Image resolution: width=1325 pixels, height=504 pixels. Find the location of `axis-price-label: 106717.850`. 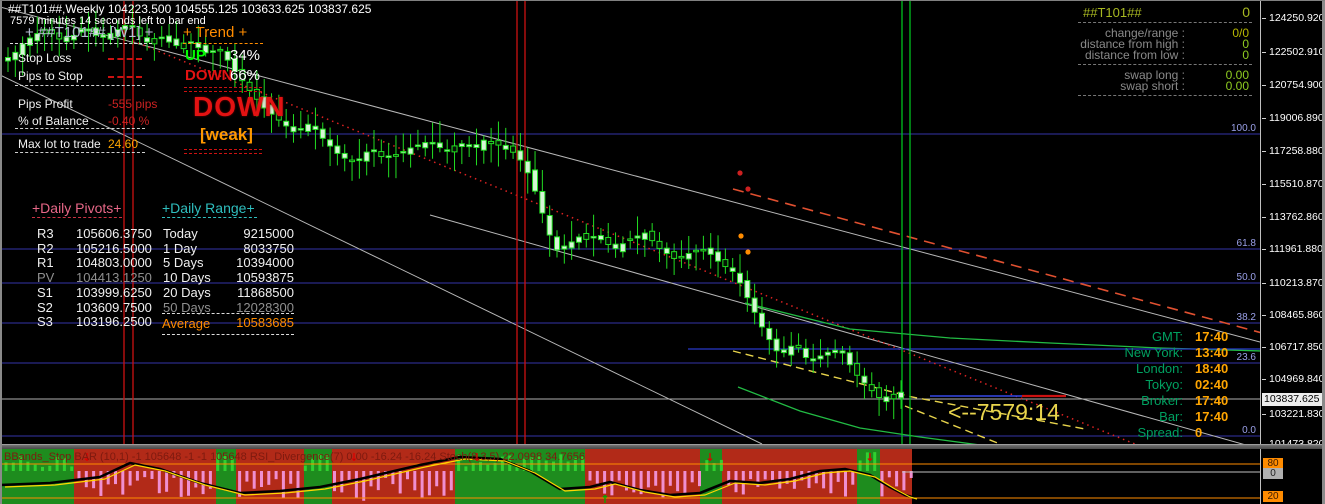

axis-price-label: 106717.850 is located at coordinates (1297, 347).